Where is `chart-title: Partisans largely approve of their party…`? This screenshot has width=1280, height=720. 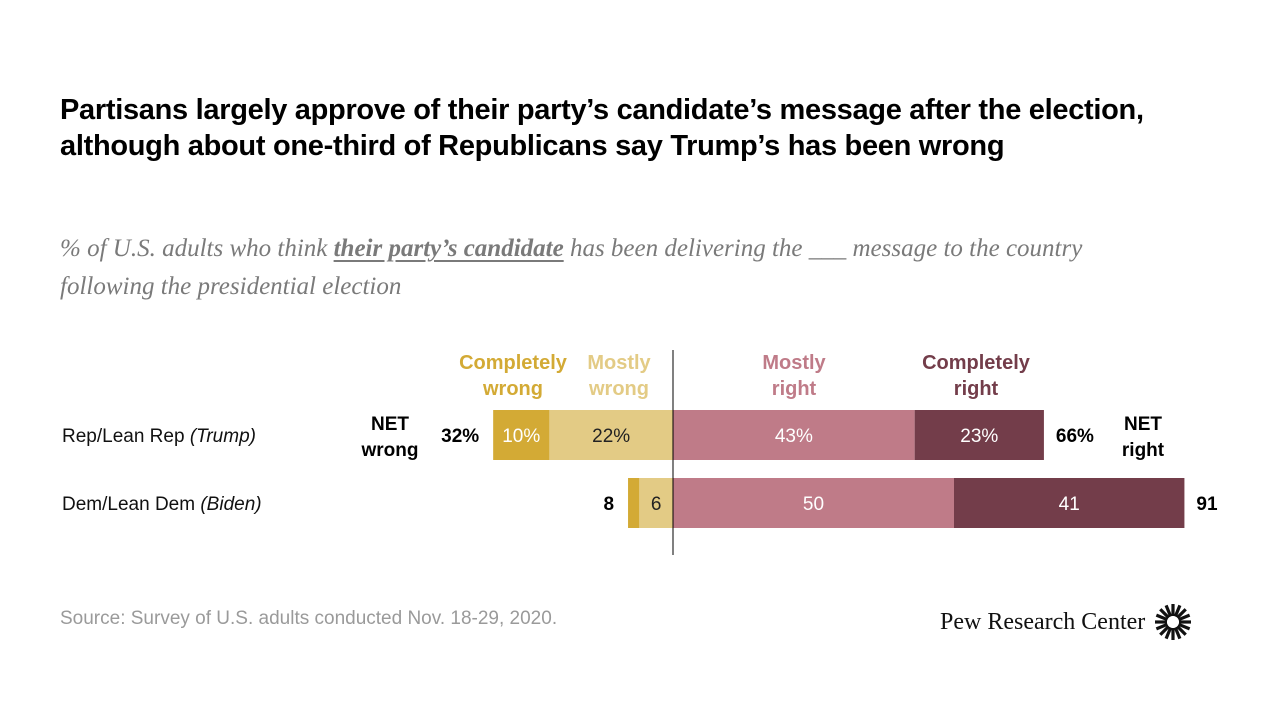 chart-title: Partisans largely approve of their party… is located at coordinates (602, 128).